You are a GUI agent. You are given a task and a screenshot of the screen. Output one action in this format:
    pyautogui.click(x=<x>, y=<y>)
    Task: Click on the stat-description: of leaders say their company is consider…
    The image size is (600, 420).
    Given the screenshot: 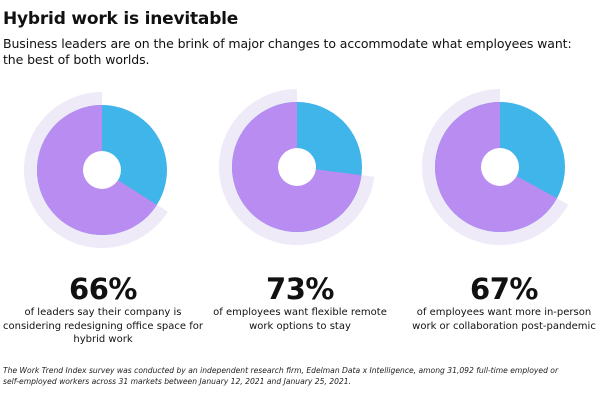 What is the action you would take?
    pyautogui.click(x=103, y=326)
    